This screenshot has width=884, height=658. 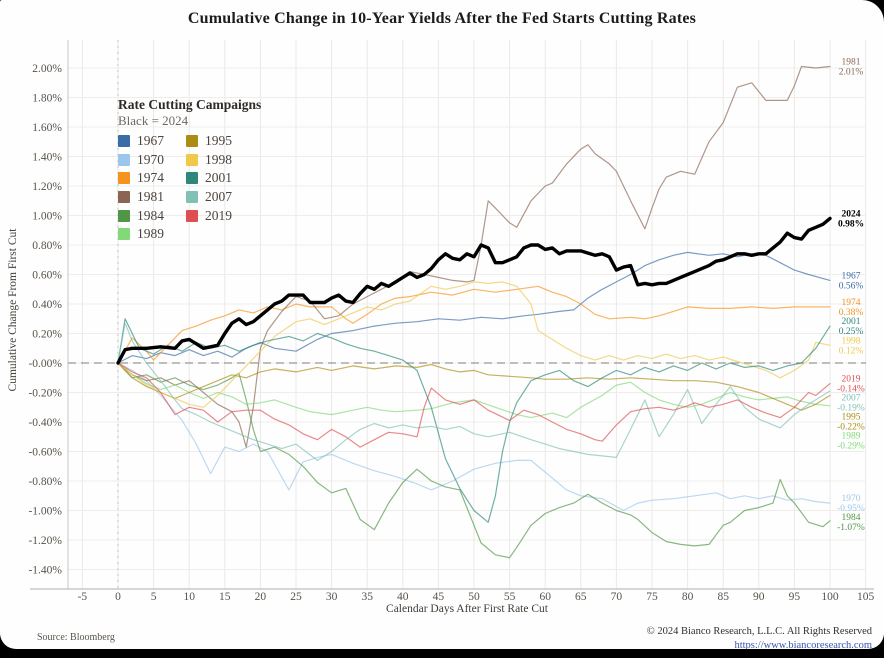 I want to click on x-tick-label: 95, so click(x=795, y=597).